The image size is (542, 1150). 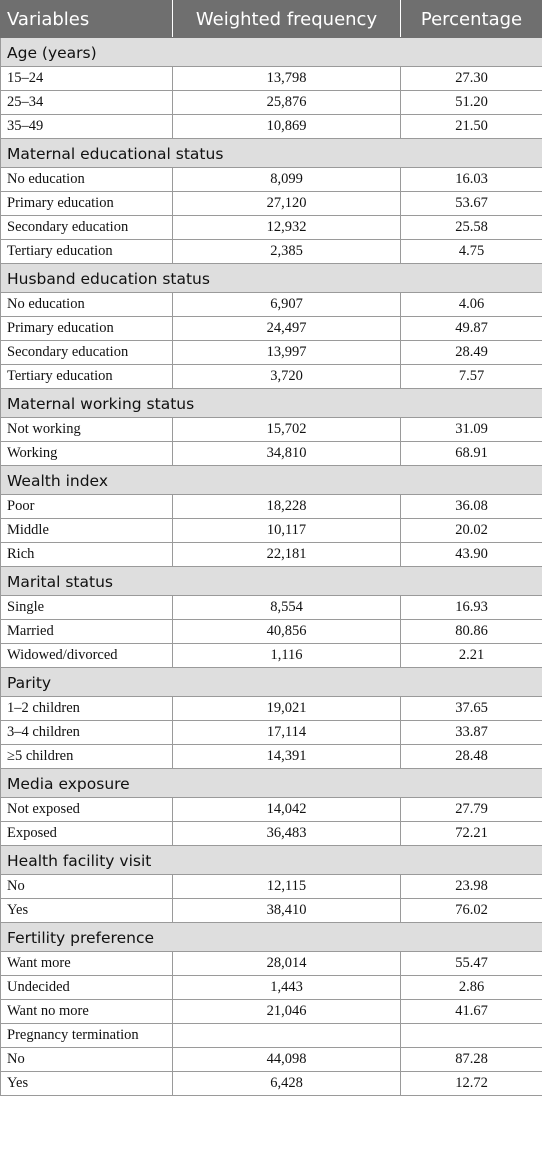 I want to click on variable-label: Want no more, so click(x=86, y=1011).